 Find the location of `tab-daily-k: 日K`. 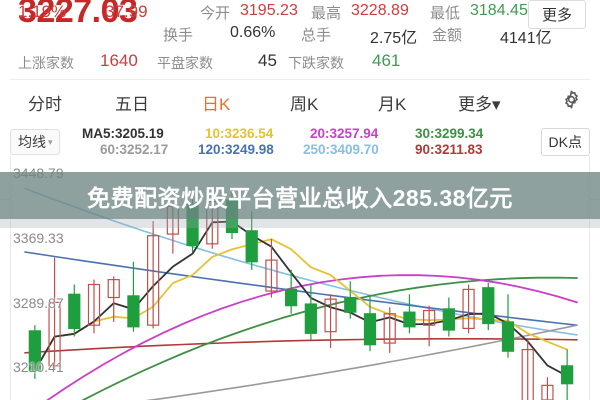

tab-daily-k: 日K is located at coordinates (216, 106).